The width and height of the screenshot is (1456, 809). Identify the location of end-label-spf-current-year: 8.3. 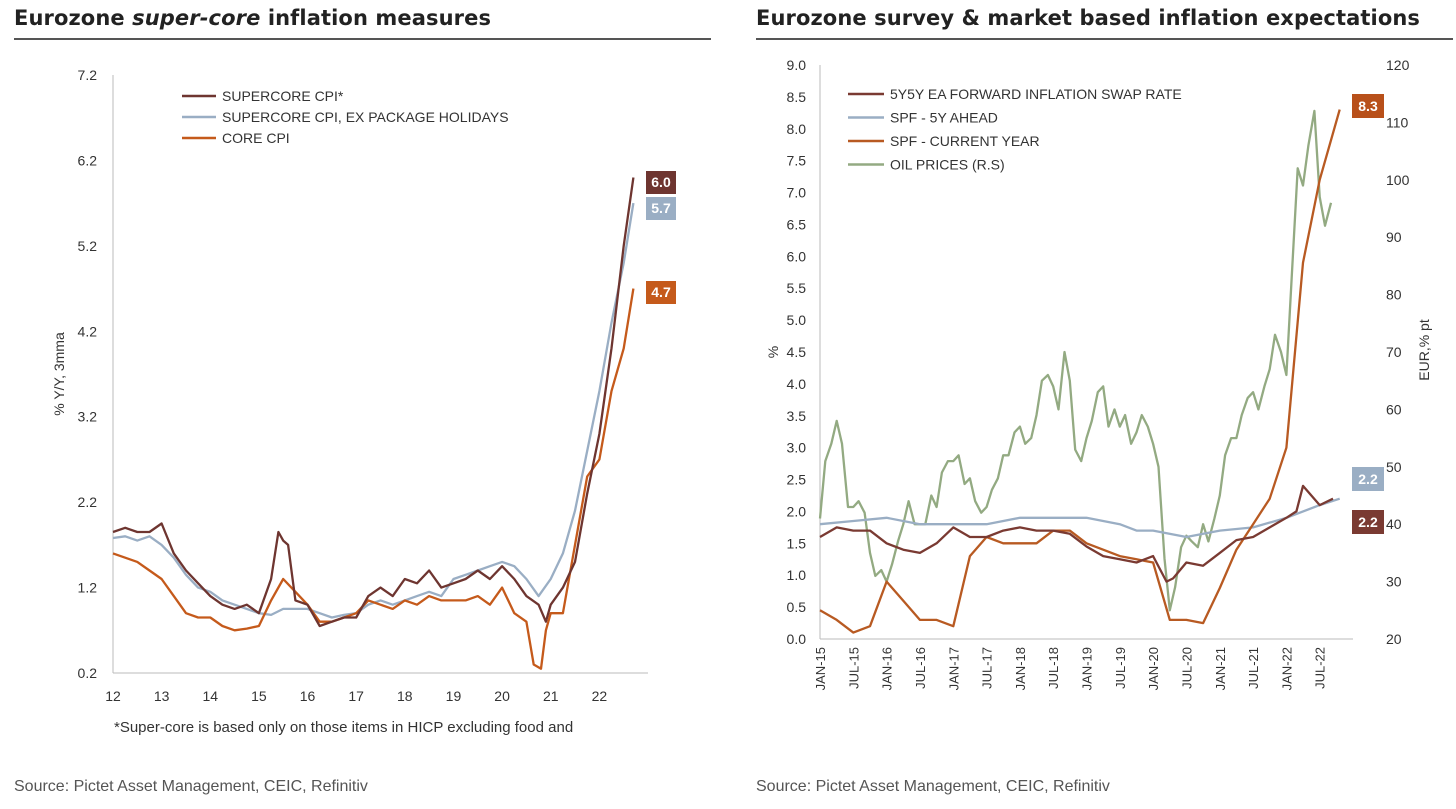
(1368, 106).